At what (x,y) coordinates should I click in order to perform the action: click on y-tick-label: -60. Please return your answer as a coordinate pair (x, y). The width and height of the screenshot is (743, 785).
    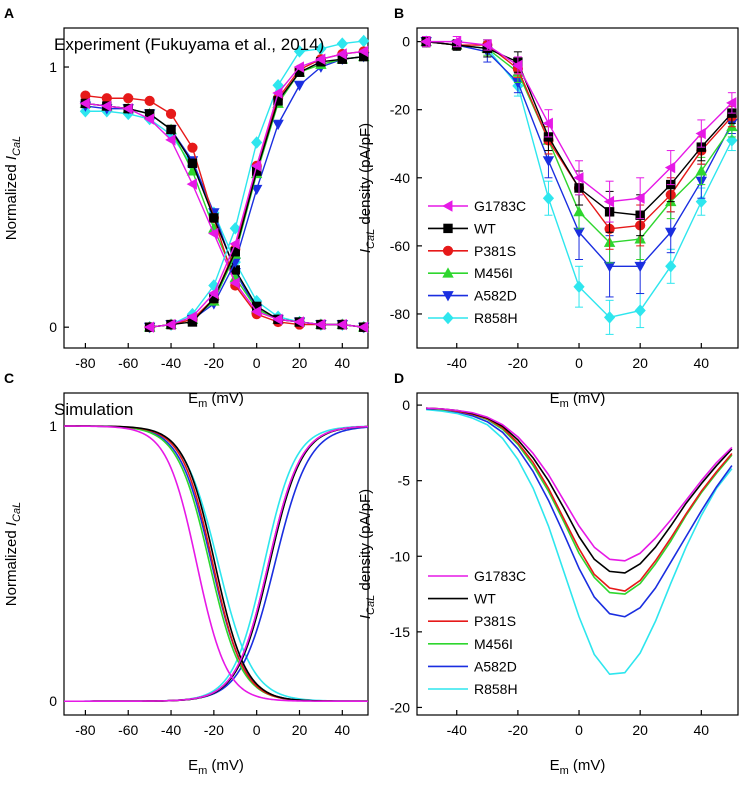
    Looking at the image, I should click on (400, 246).